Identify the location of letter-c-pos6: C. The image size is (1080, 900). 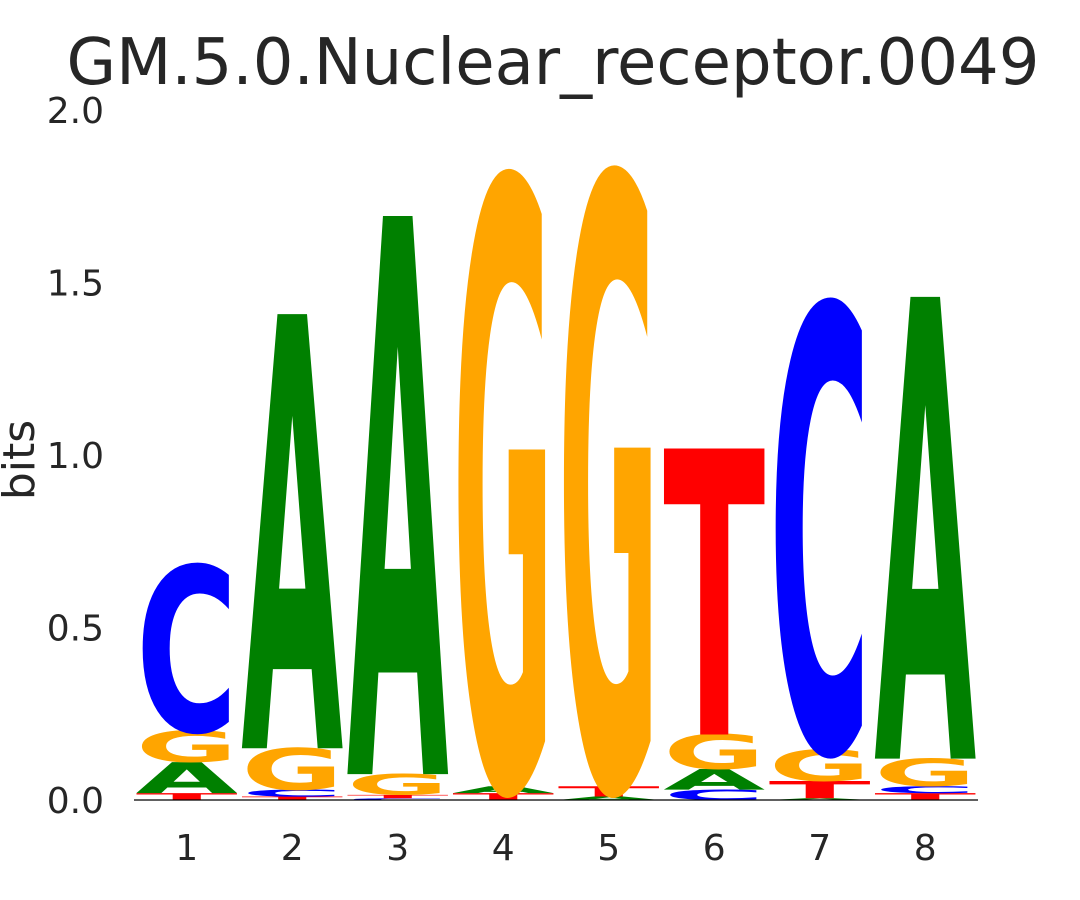
(714, 795).